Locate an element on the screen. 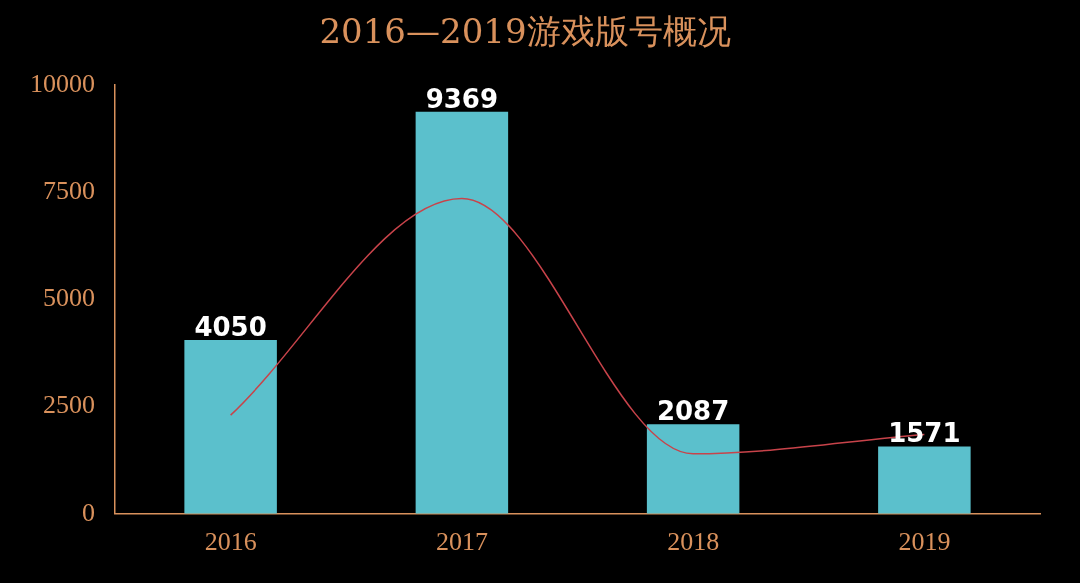 This screenshot has height=583, width=1080. y-tick-label: 10000 is located at coordinates (62, 83).